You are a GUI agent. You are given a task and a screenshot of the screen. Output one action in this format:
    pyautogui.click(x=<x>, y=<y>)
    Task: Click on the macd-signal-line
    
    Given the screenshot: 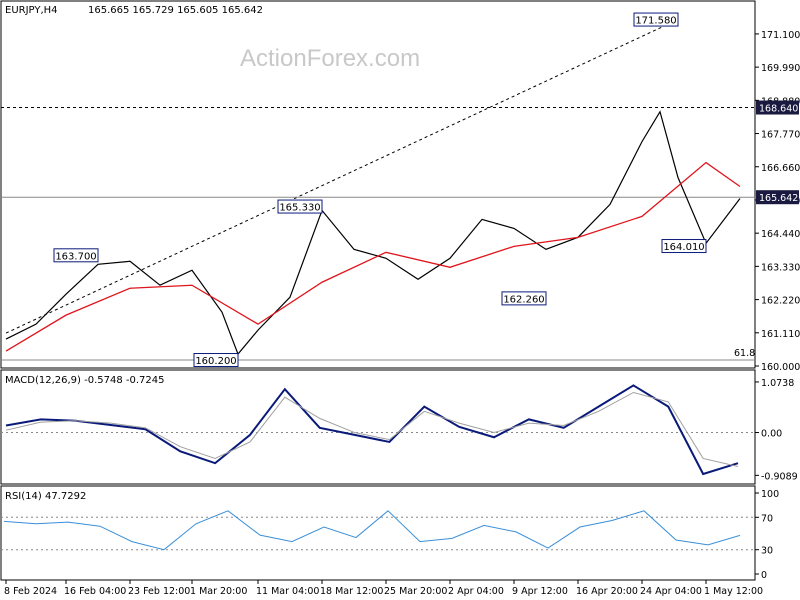 What is the action you would take?
    pyautogui.click(x=372, y=429)
    